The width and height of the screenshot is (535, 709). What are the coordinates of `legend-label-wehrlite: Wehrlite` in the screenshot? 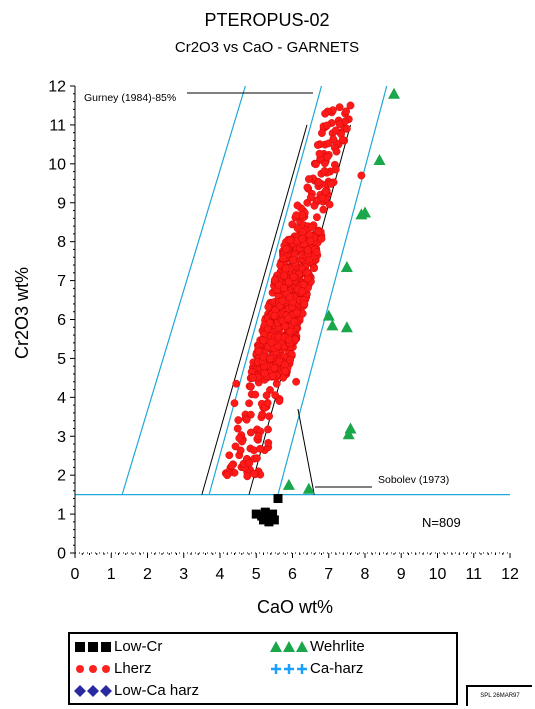 It's located at (337, 646).